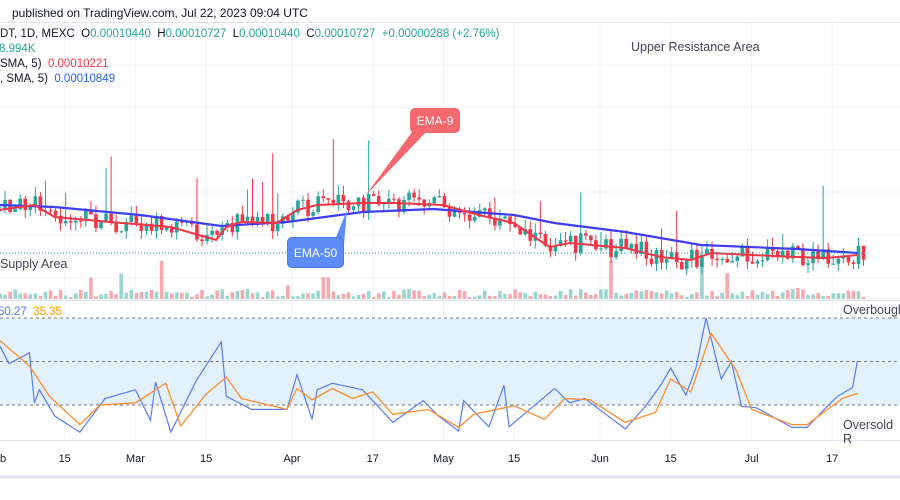 The height and width of the screenshot is (500, 900). I want to click on x-tick-label: 17, so click(832, 459).